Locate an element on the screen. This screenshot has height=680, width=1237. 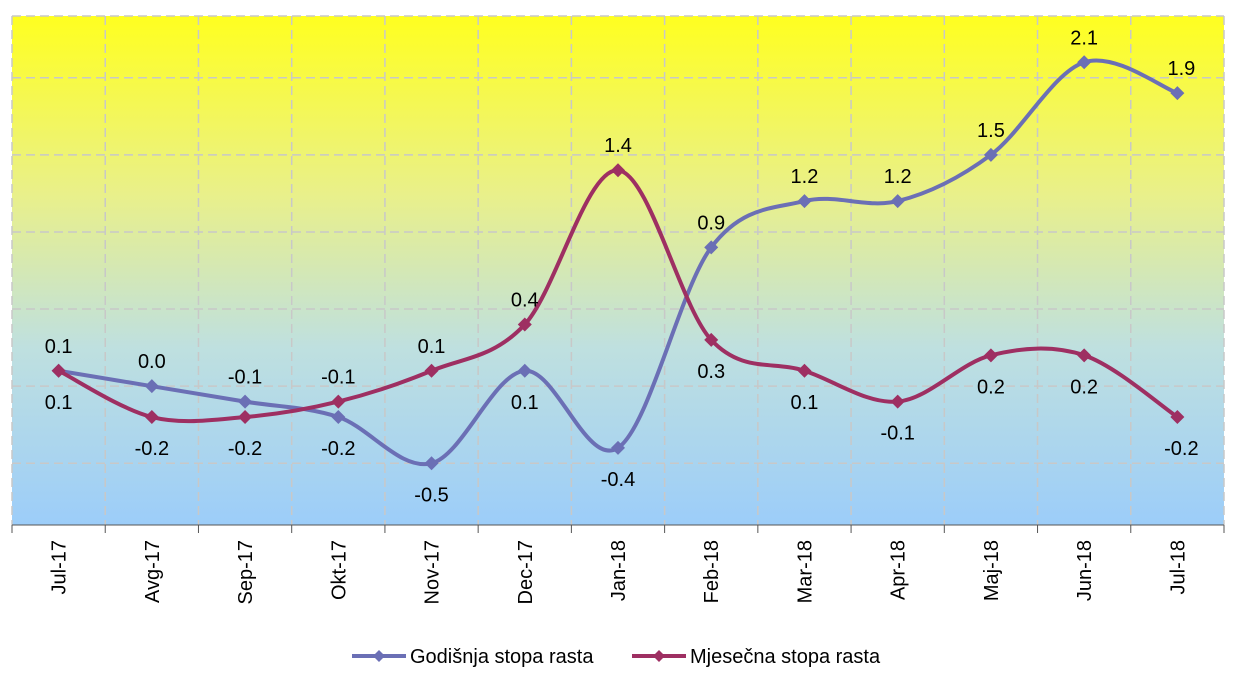
legend-label: Godišnja stopa rasta is located at coordinates (502, 657).